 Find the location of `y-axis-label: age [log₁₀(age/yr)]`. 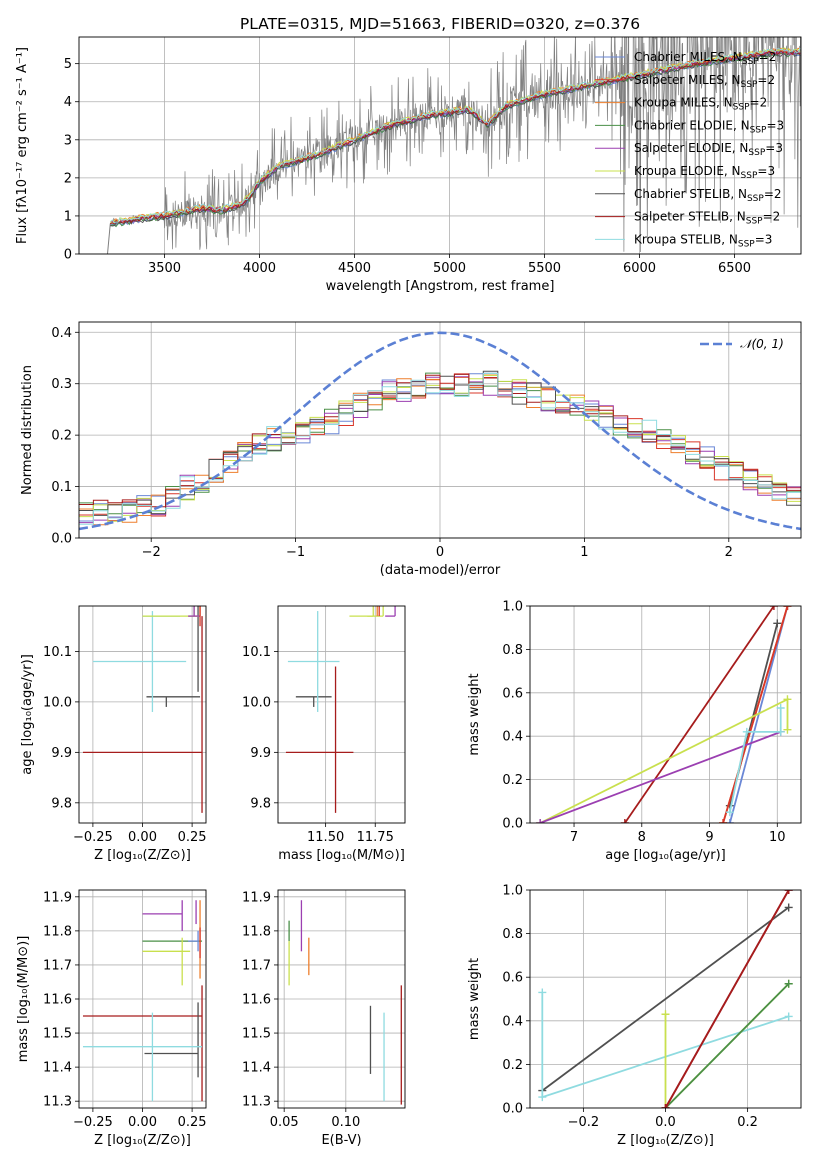

y-axis-label: age [log₁₀(age/yr)] is located at coordinates (27, 714).